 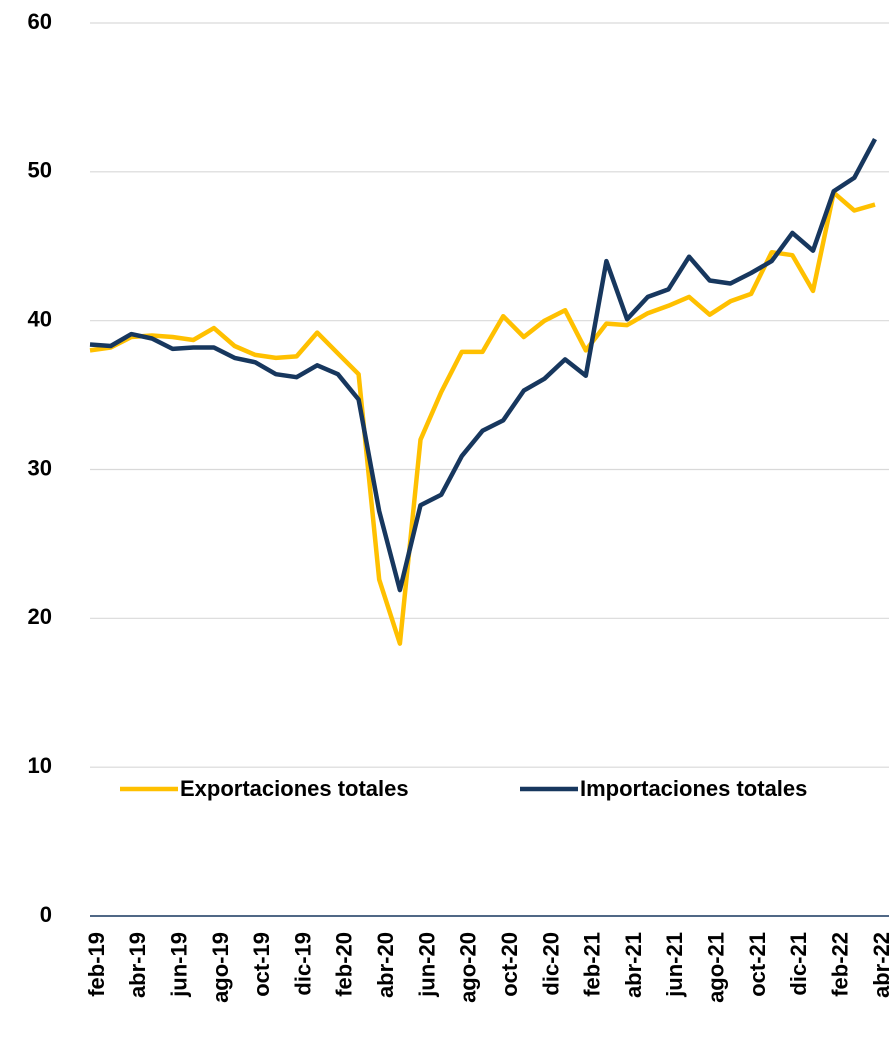 What do you see at coordinates (46, 914) in the screenshot?
I see `y-tick-label: 0` at bounding box center [46, 914].